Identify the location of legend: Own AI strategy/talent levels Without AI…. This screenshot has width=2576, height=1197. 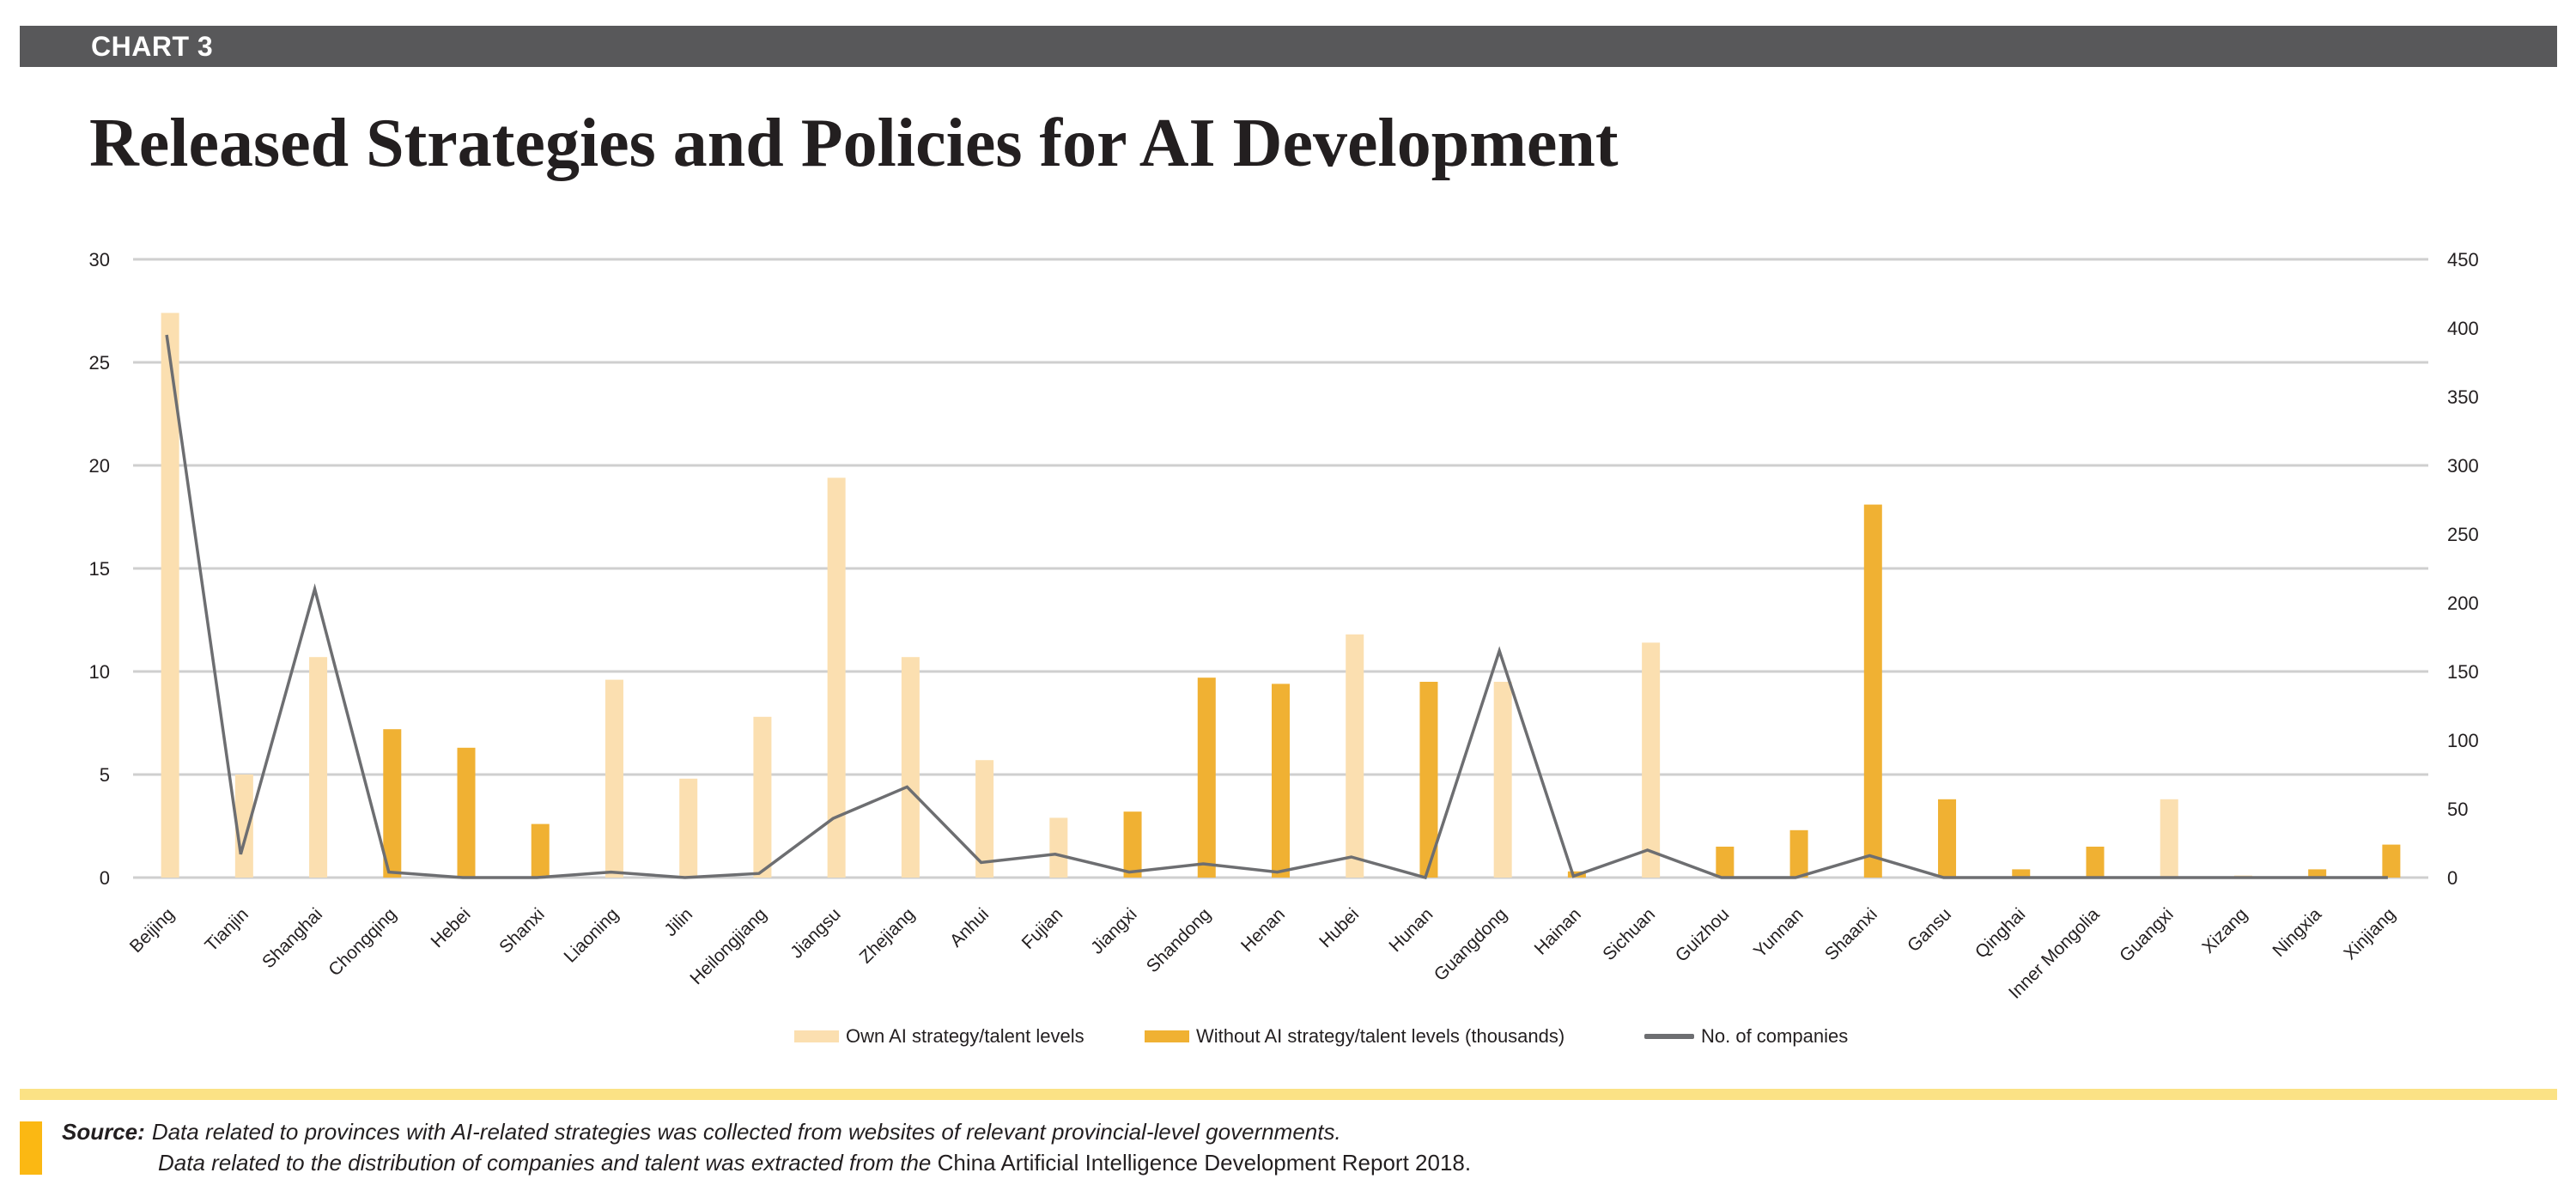
(1288, 1036).